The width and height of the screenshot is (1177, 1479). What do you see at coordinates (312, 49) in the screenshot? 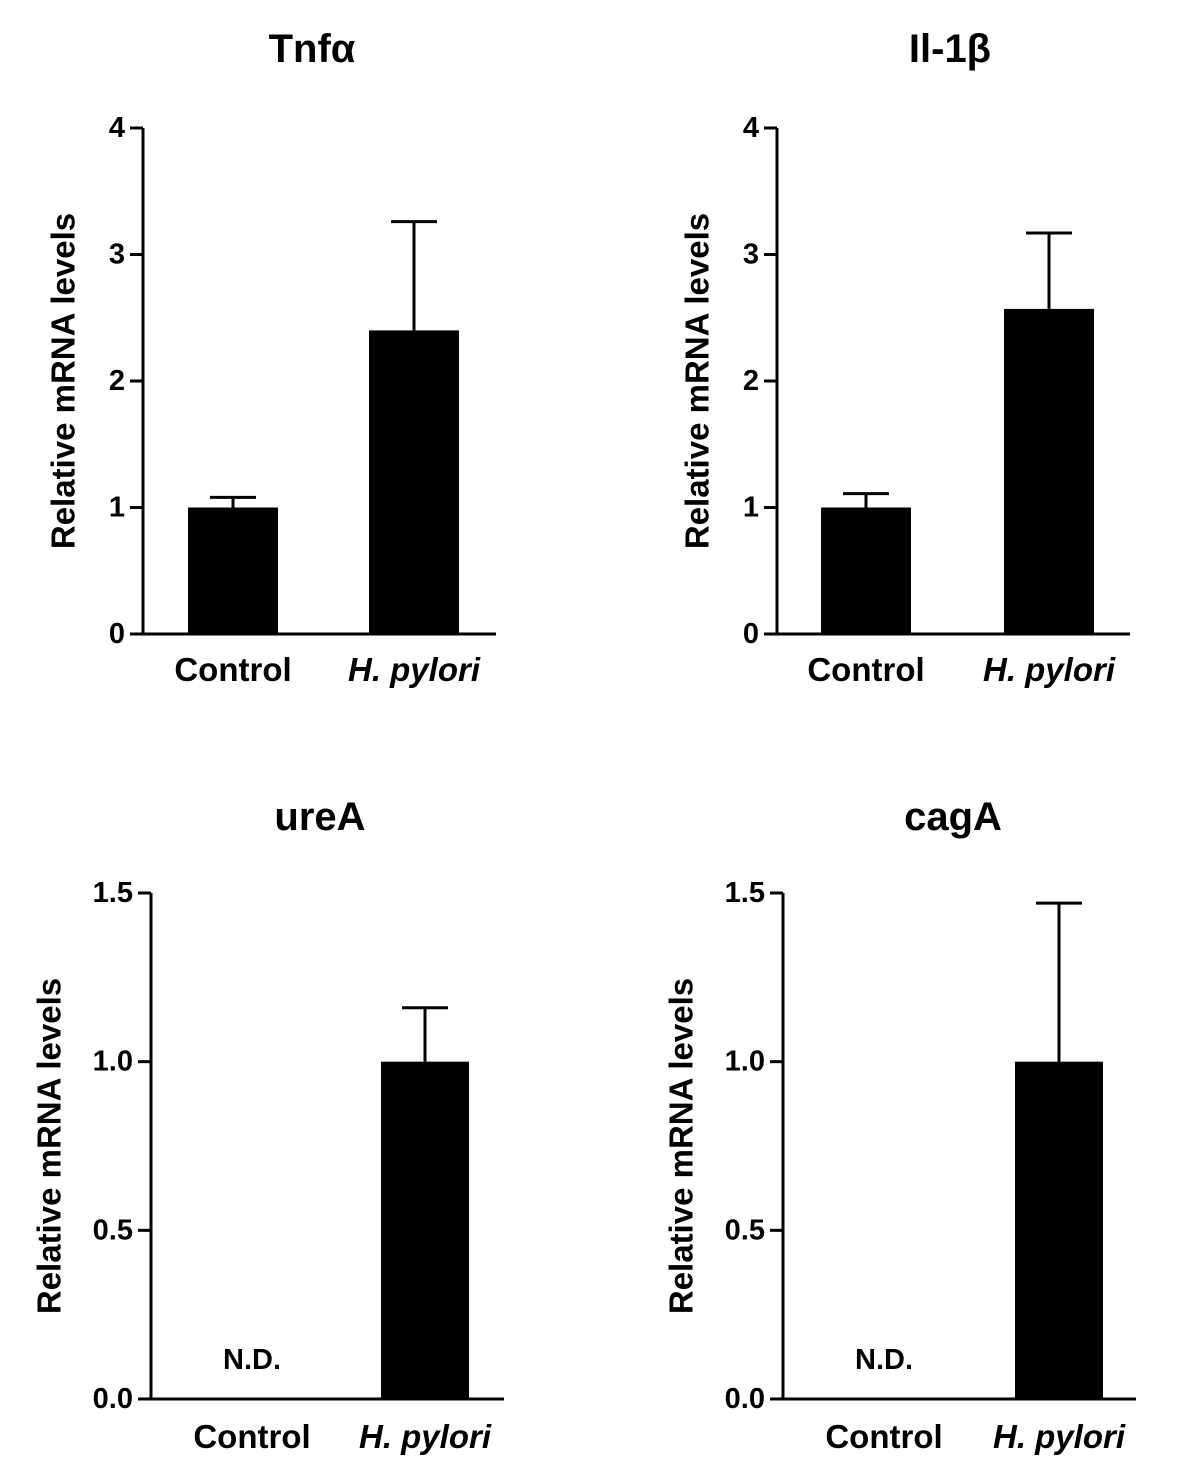
I see `chart-title: Tnfα` at bounding box center [312, 49].